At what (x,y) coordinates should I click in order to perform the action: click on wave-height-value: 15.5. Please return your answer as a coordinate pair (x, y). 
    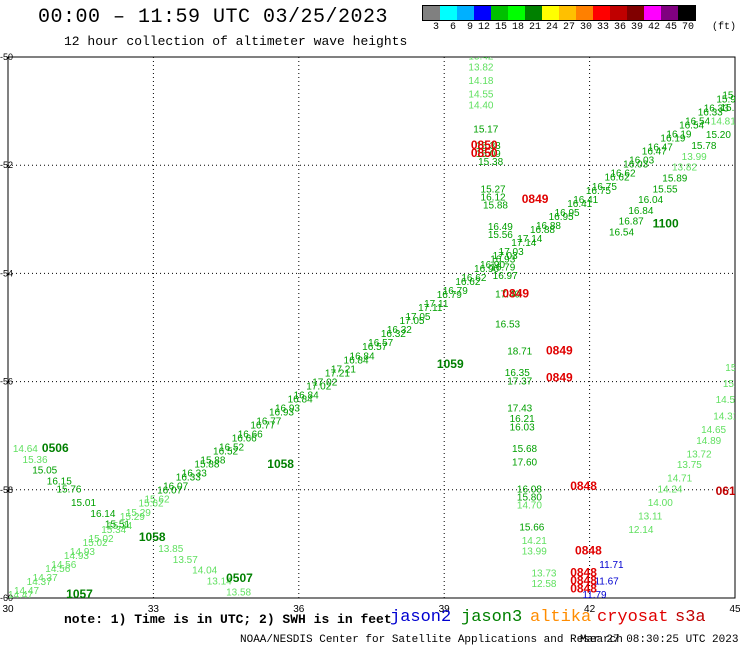
    Looking at the image, I should click on (731, 384).